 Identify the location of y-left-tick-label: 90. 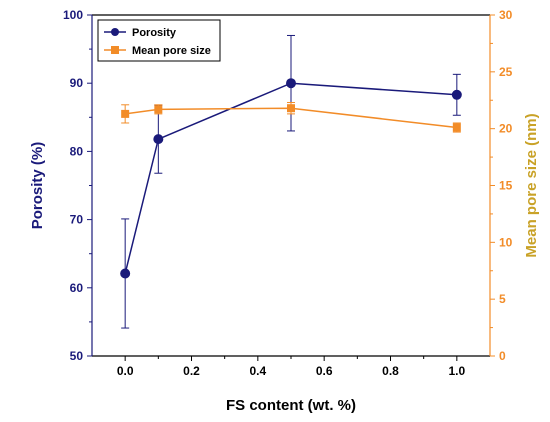
(77, 83).